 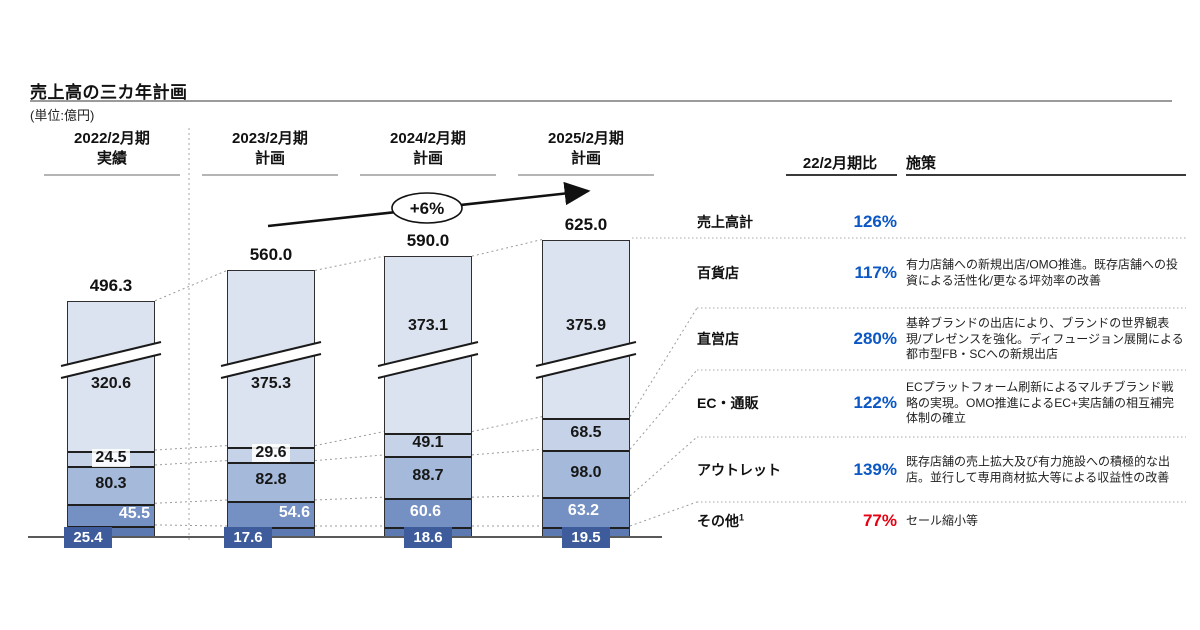 What do you see at coordinates (879, 520) in the screenshot?
I see `row-ratio: 77%` at bounding box center [879, 520].